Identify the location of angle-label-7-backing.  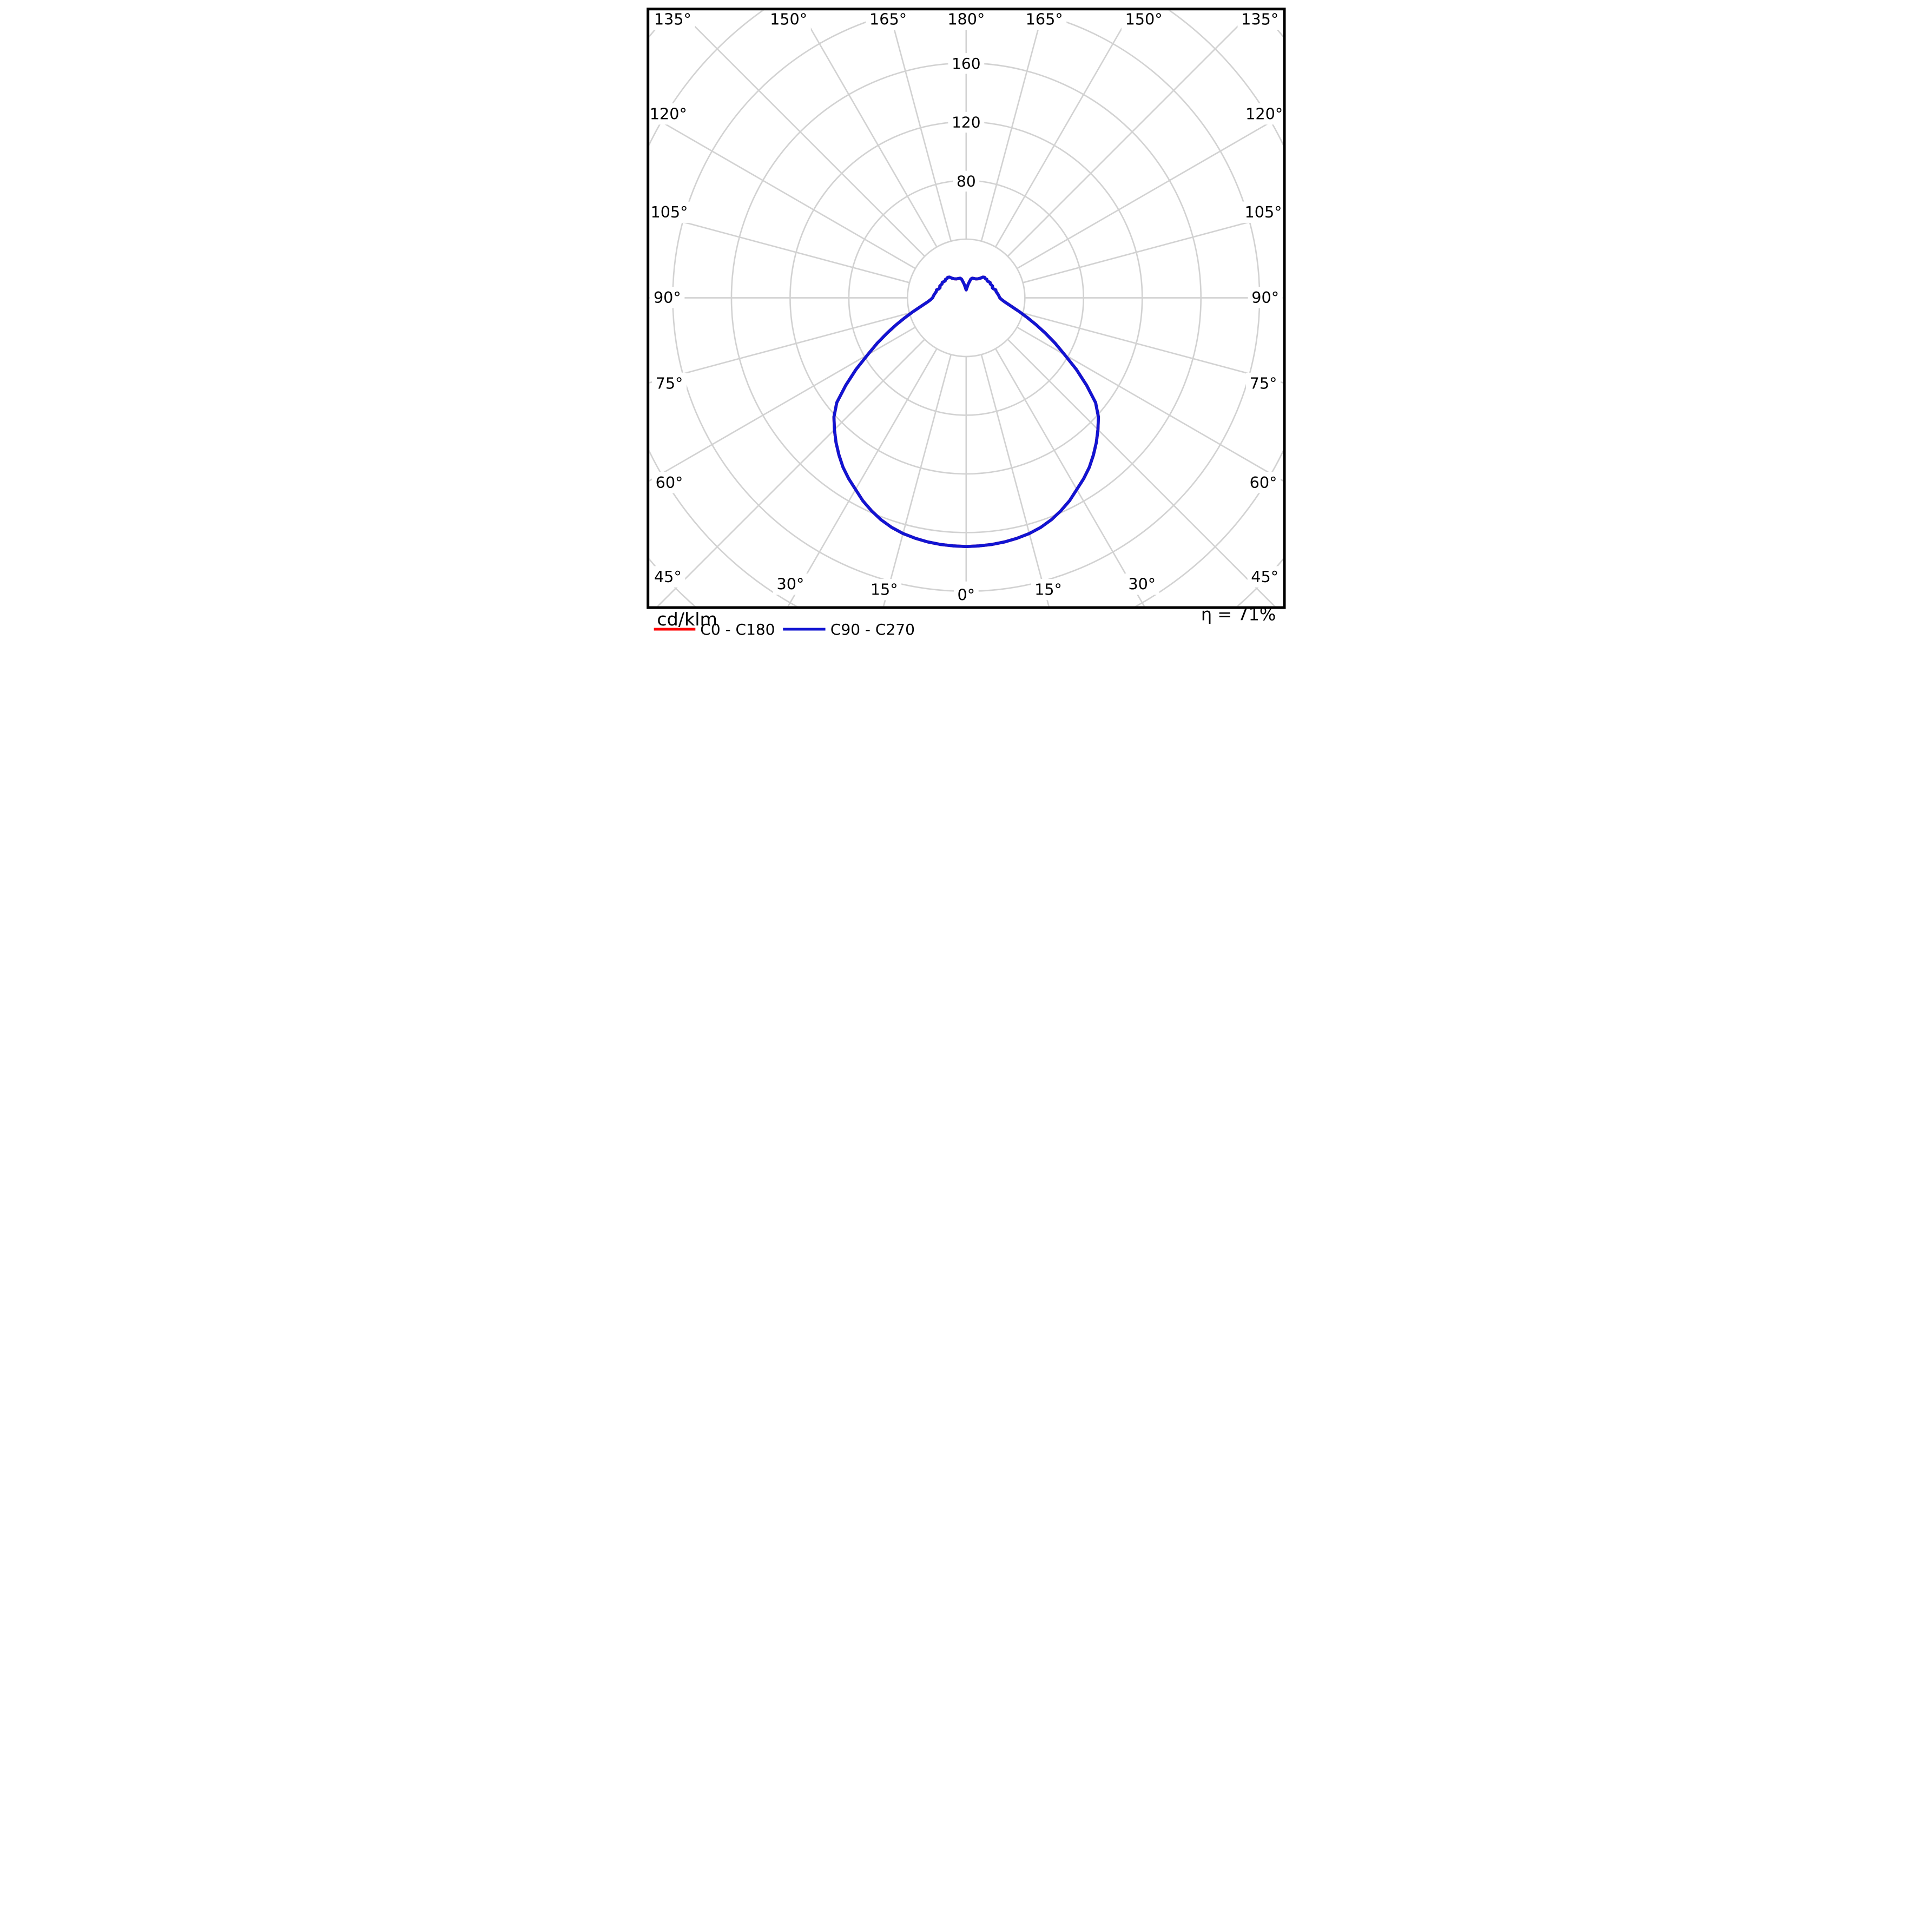
(667, 114).